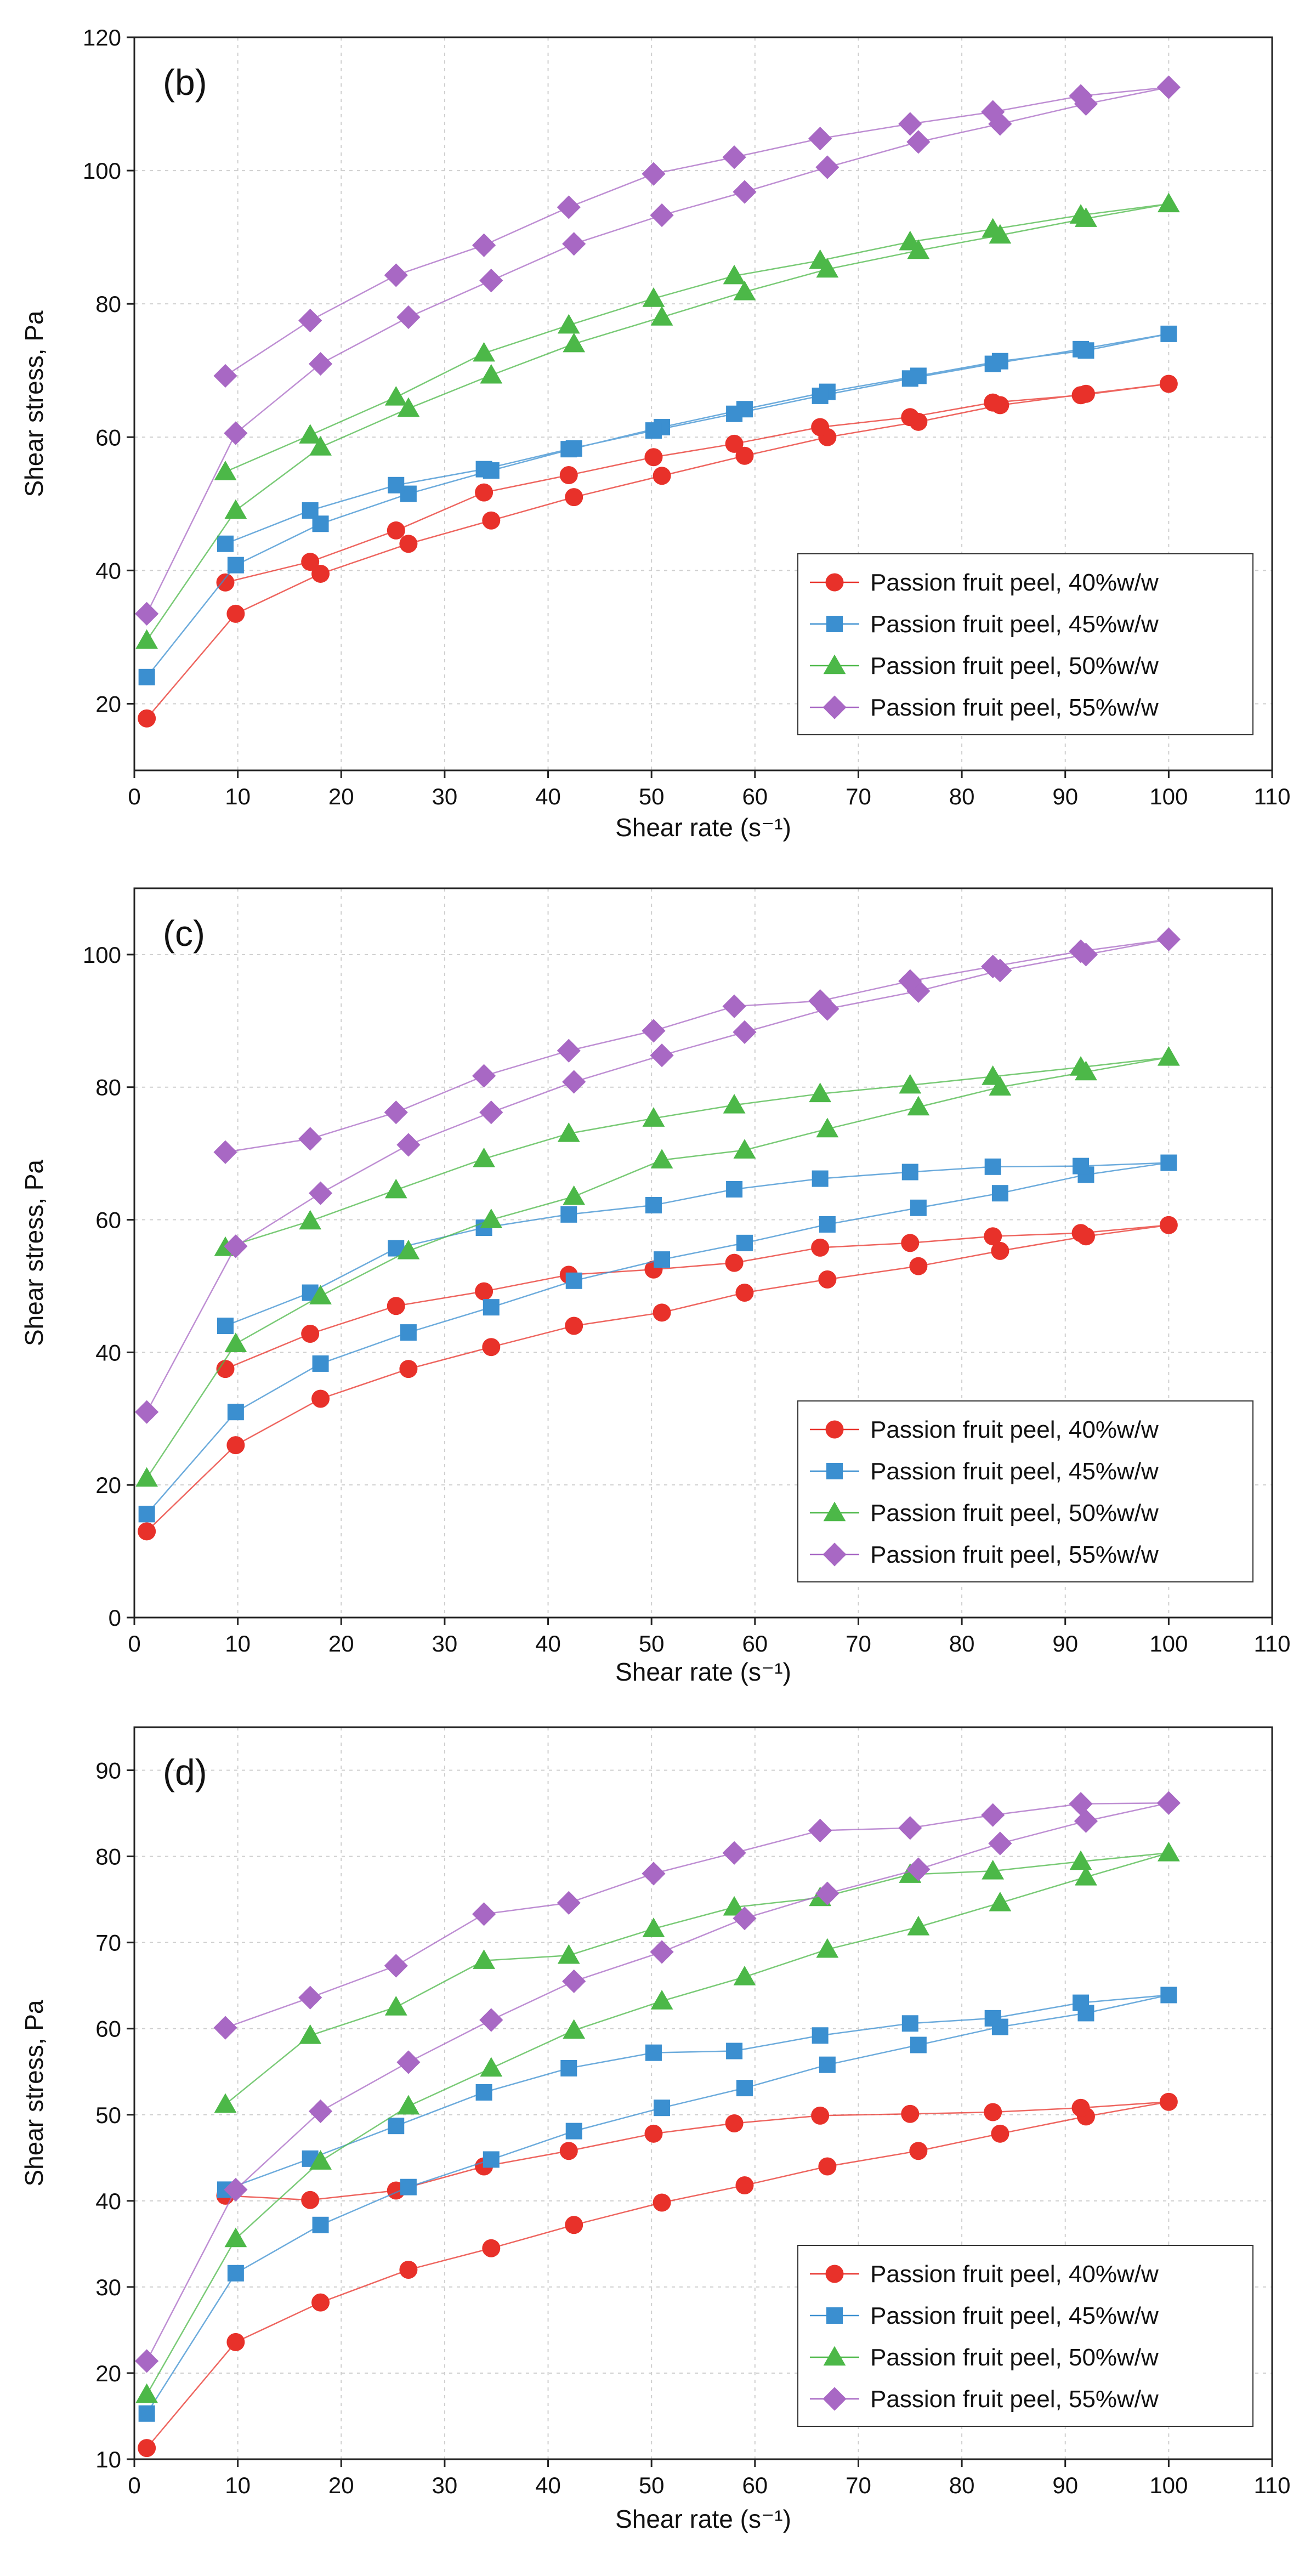 The width and height of the screenshot is (1316, 2576). Describe the element at coordinates (858, 797) in the screenshot. I see `x-tick-label: 70` at that location.